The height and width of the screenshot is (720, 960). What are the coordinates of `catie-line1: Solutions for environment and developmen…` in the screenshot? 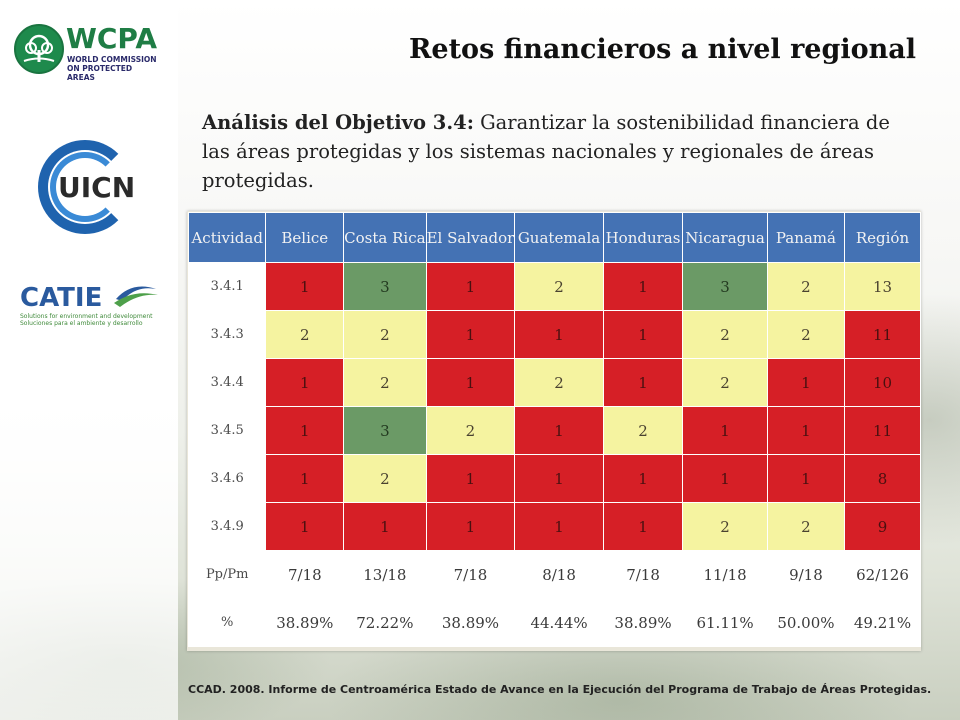 It's located at (86, 316).